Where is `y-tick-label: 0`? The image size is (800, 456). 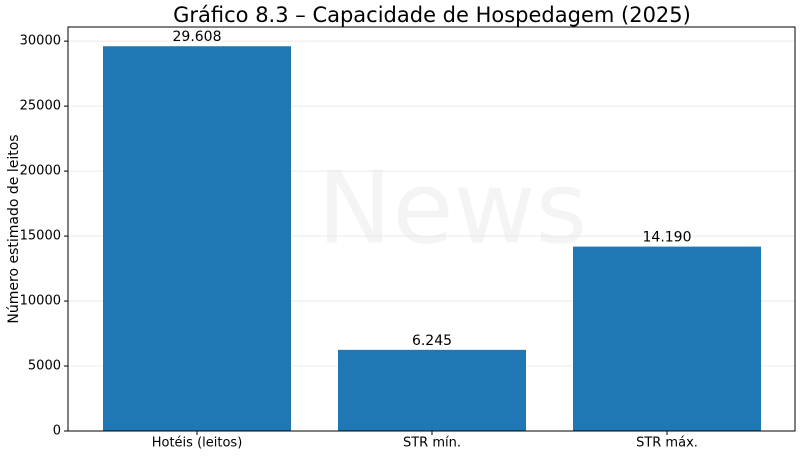
y-tick-label: 0 is located at coordinates (57, 431).